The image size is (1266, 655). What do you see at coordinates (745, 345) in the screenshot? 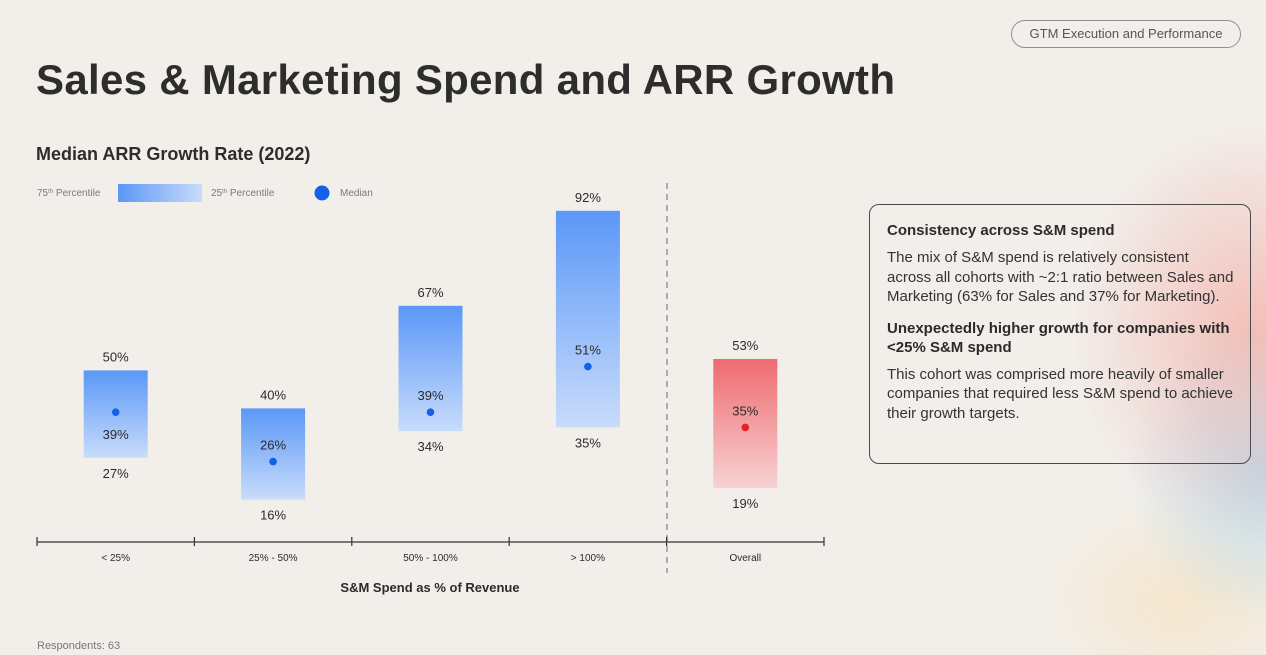
I see `p75-label: 53%` at bounding box center [745, 345].